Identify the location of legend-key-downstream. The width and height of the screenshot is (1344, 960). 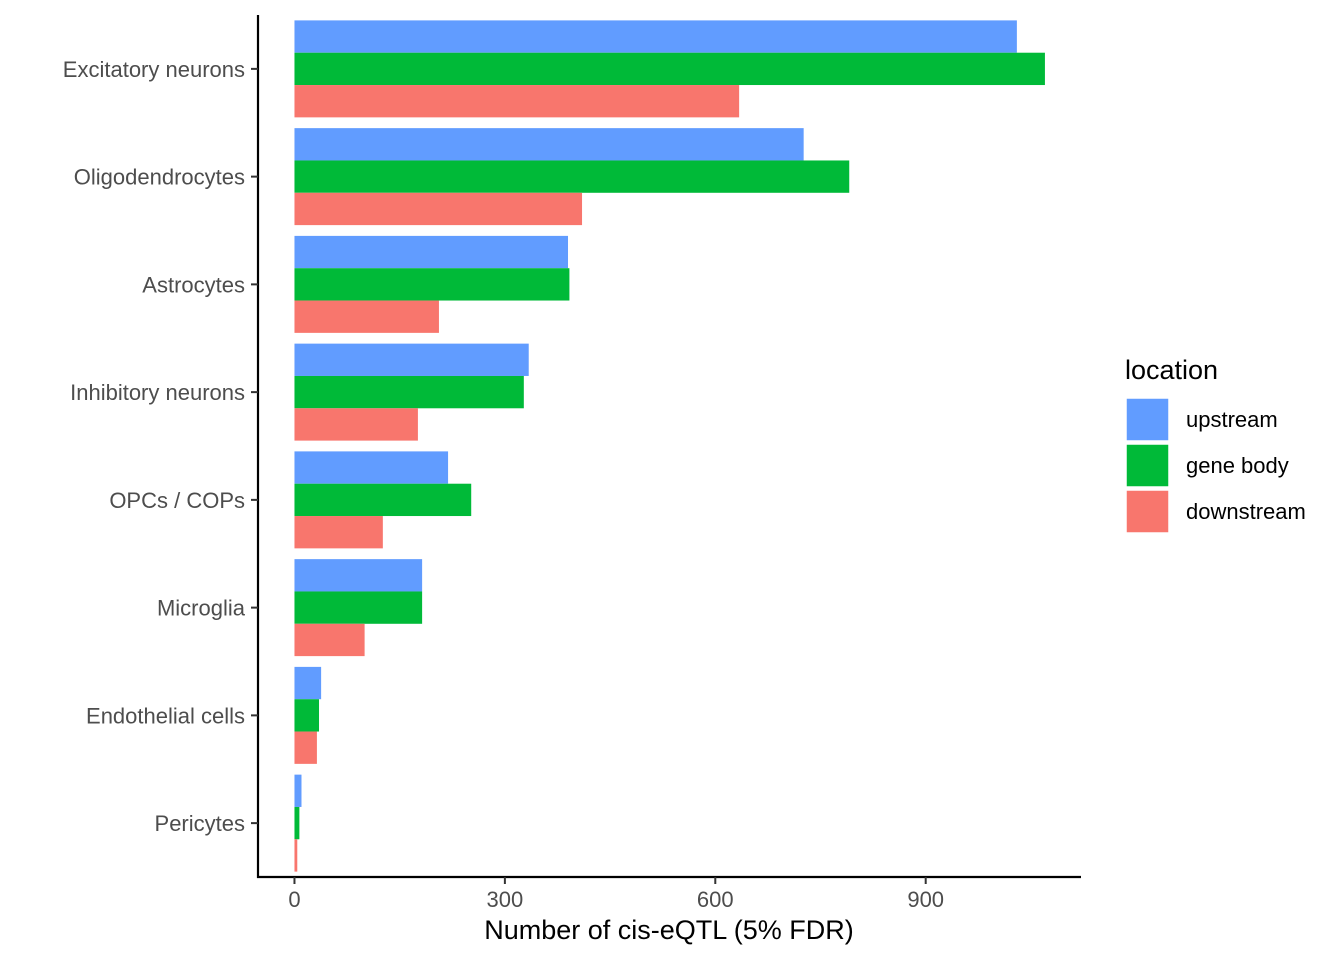
(1147, 511).